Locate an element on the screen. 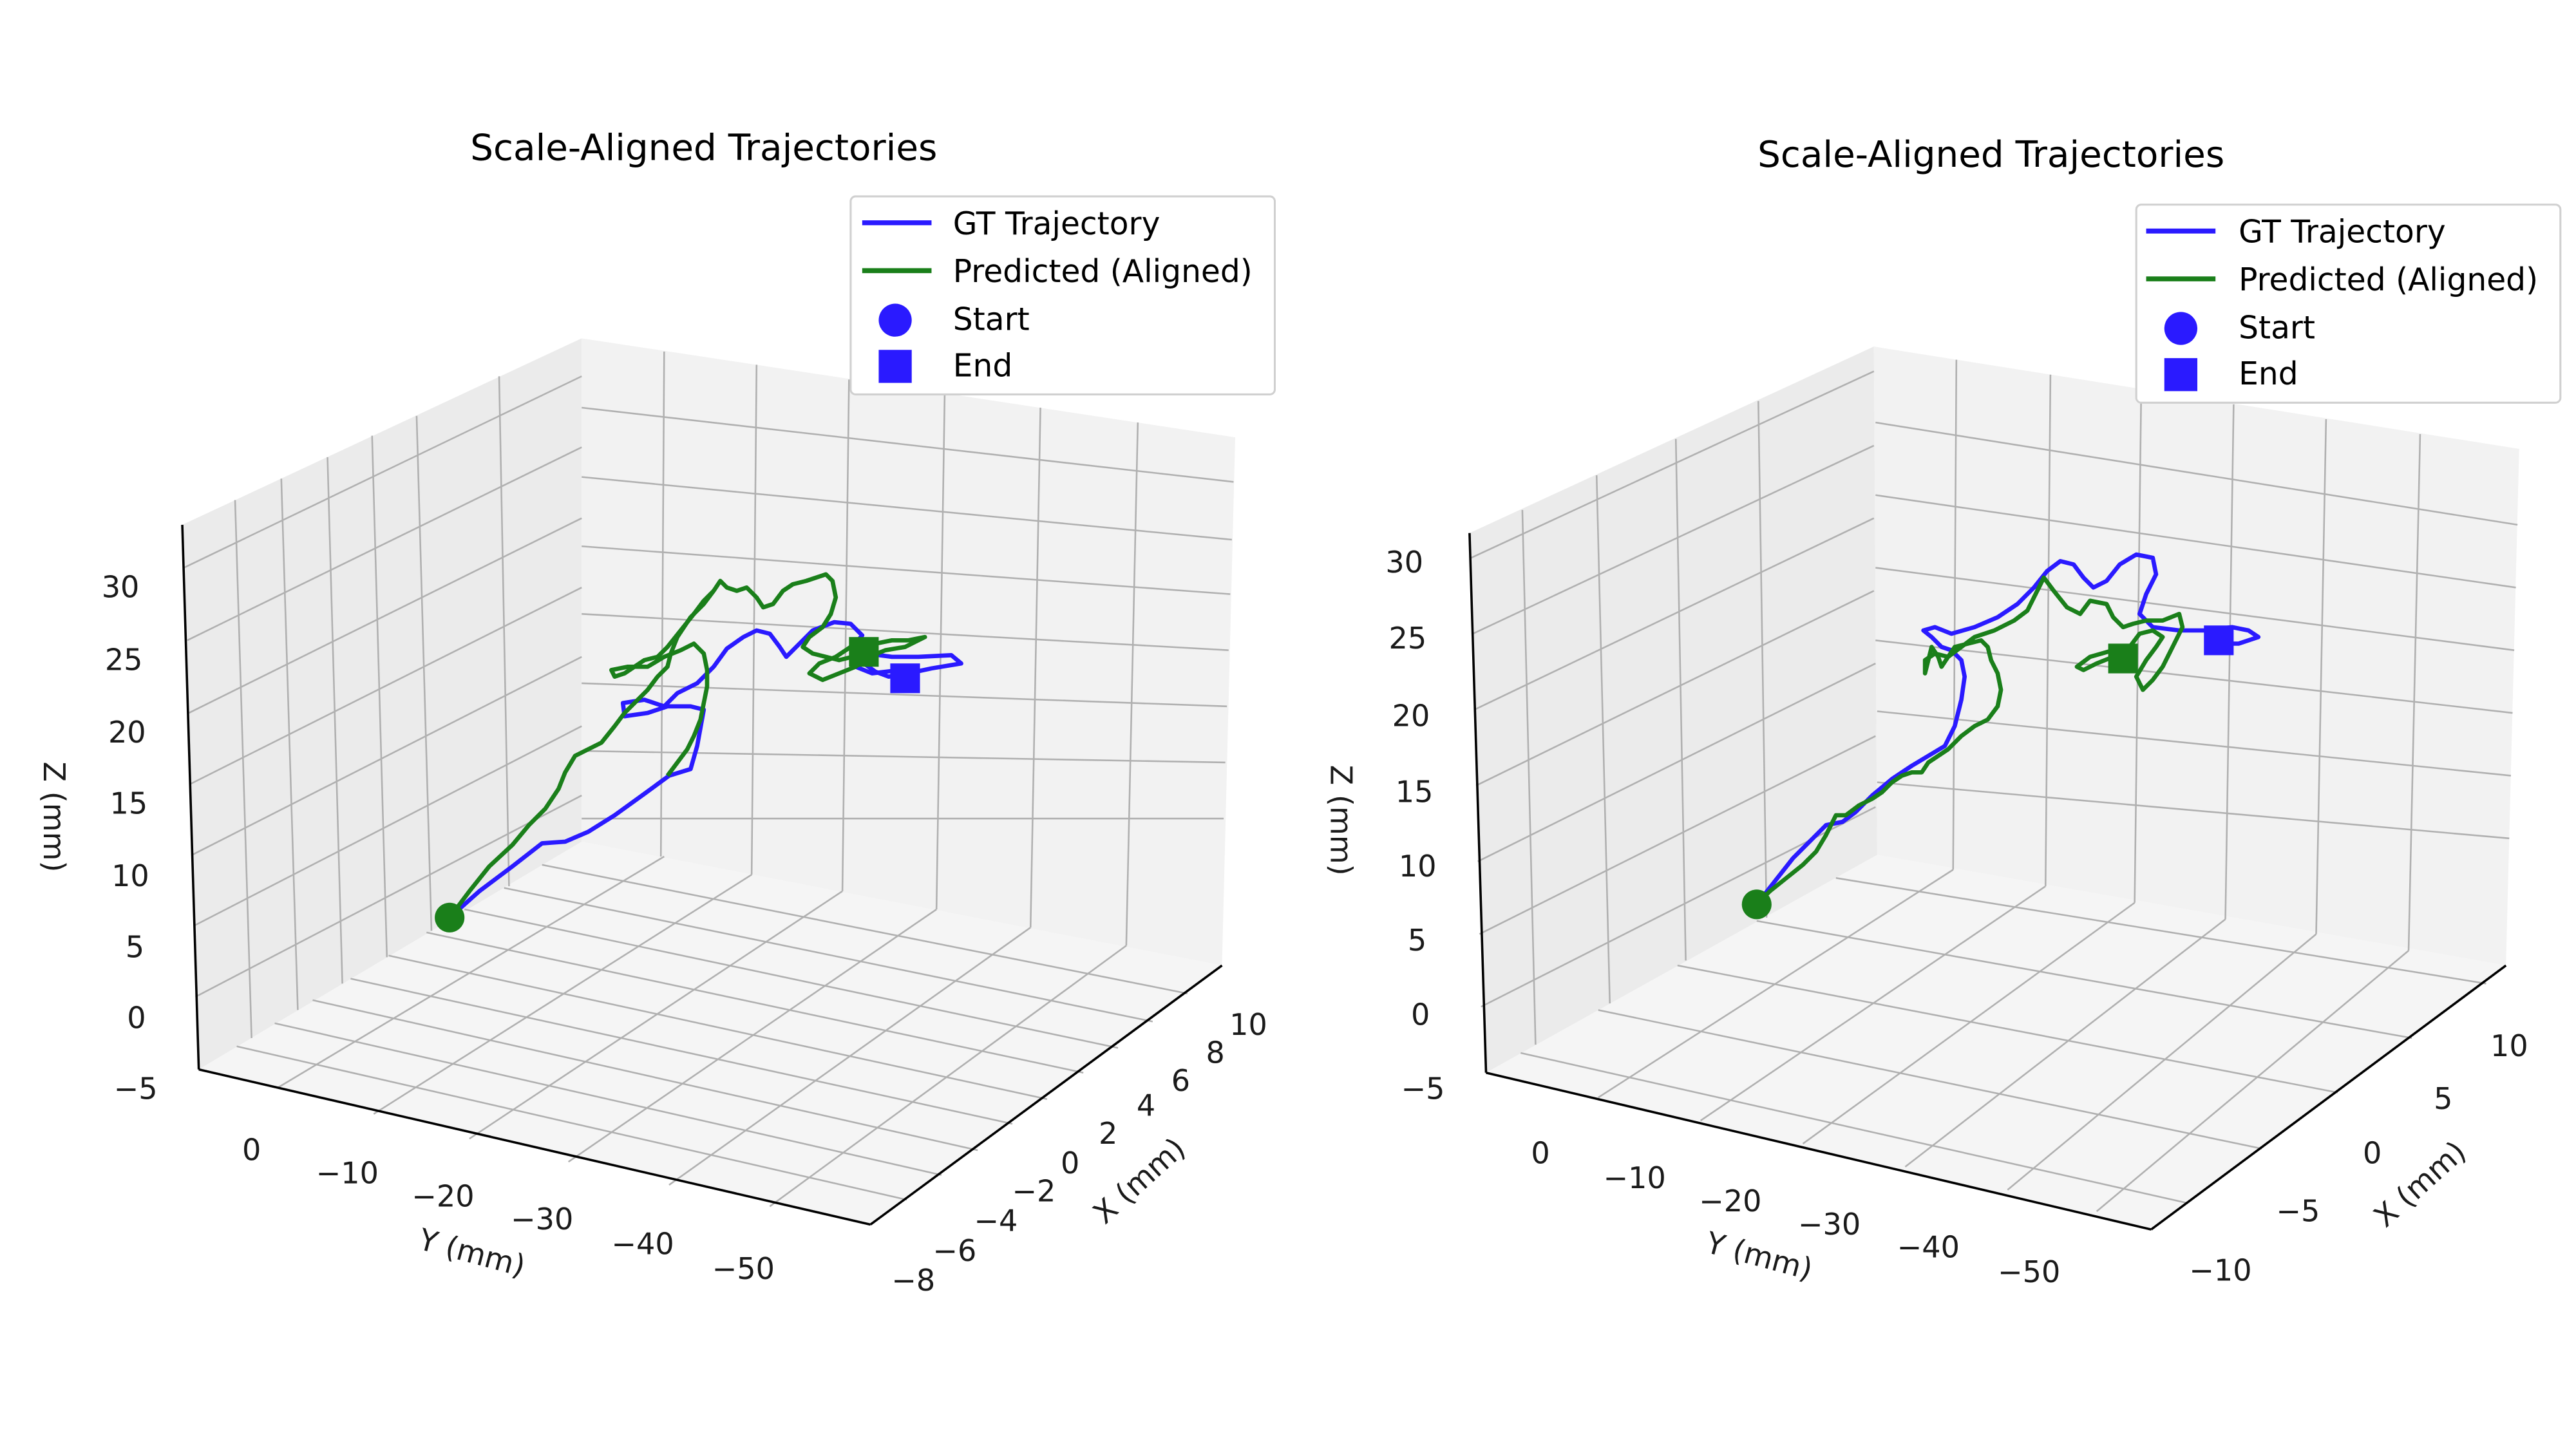 Image resolution: width=2576 pixels, height=1449 pixels. svg-text: −6 is located at coordinates (954, 1251).